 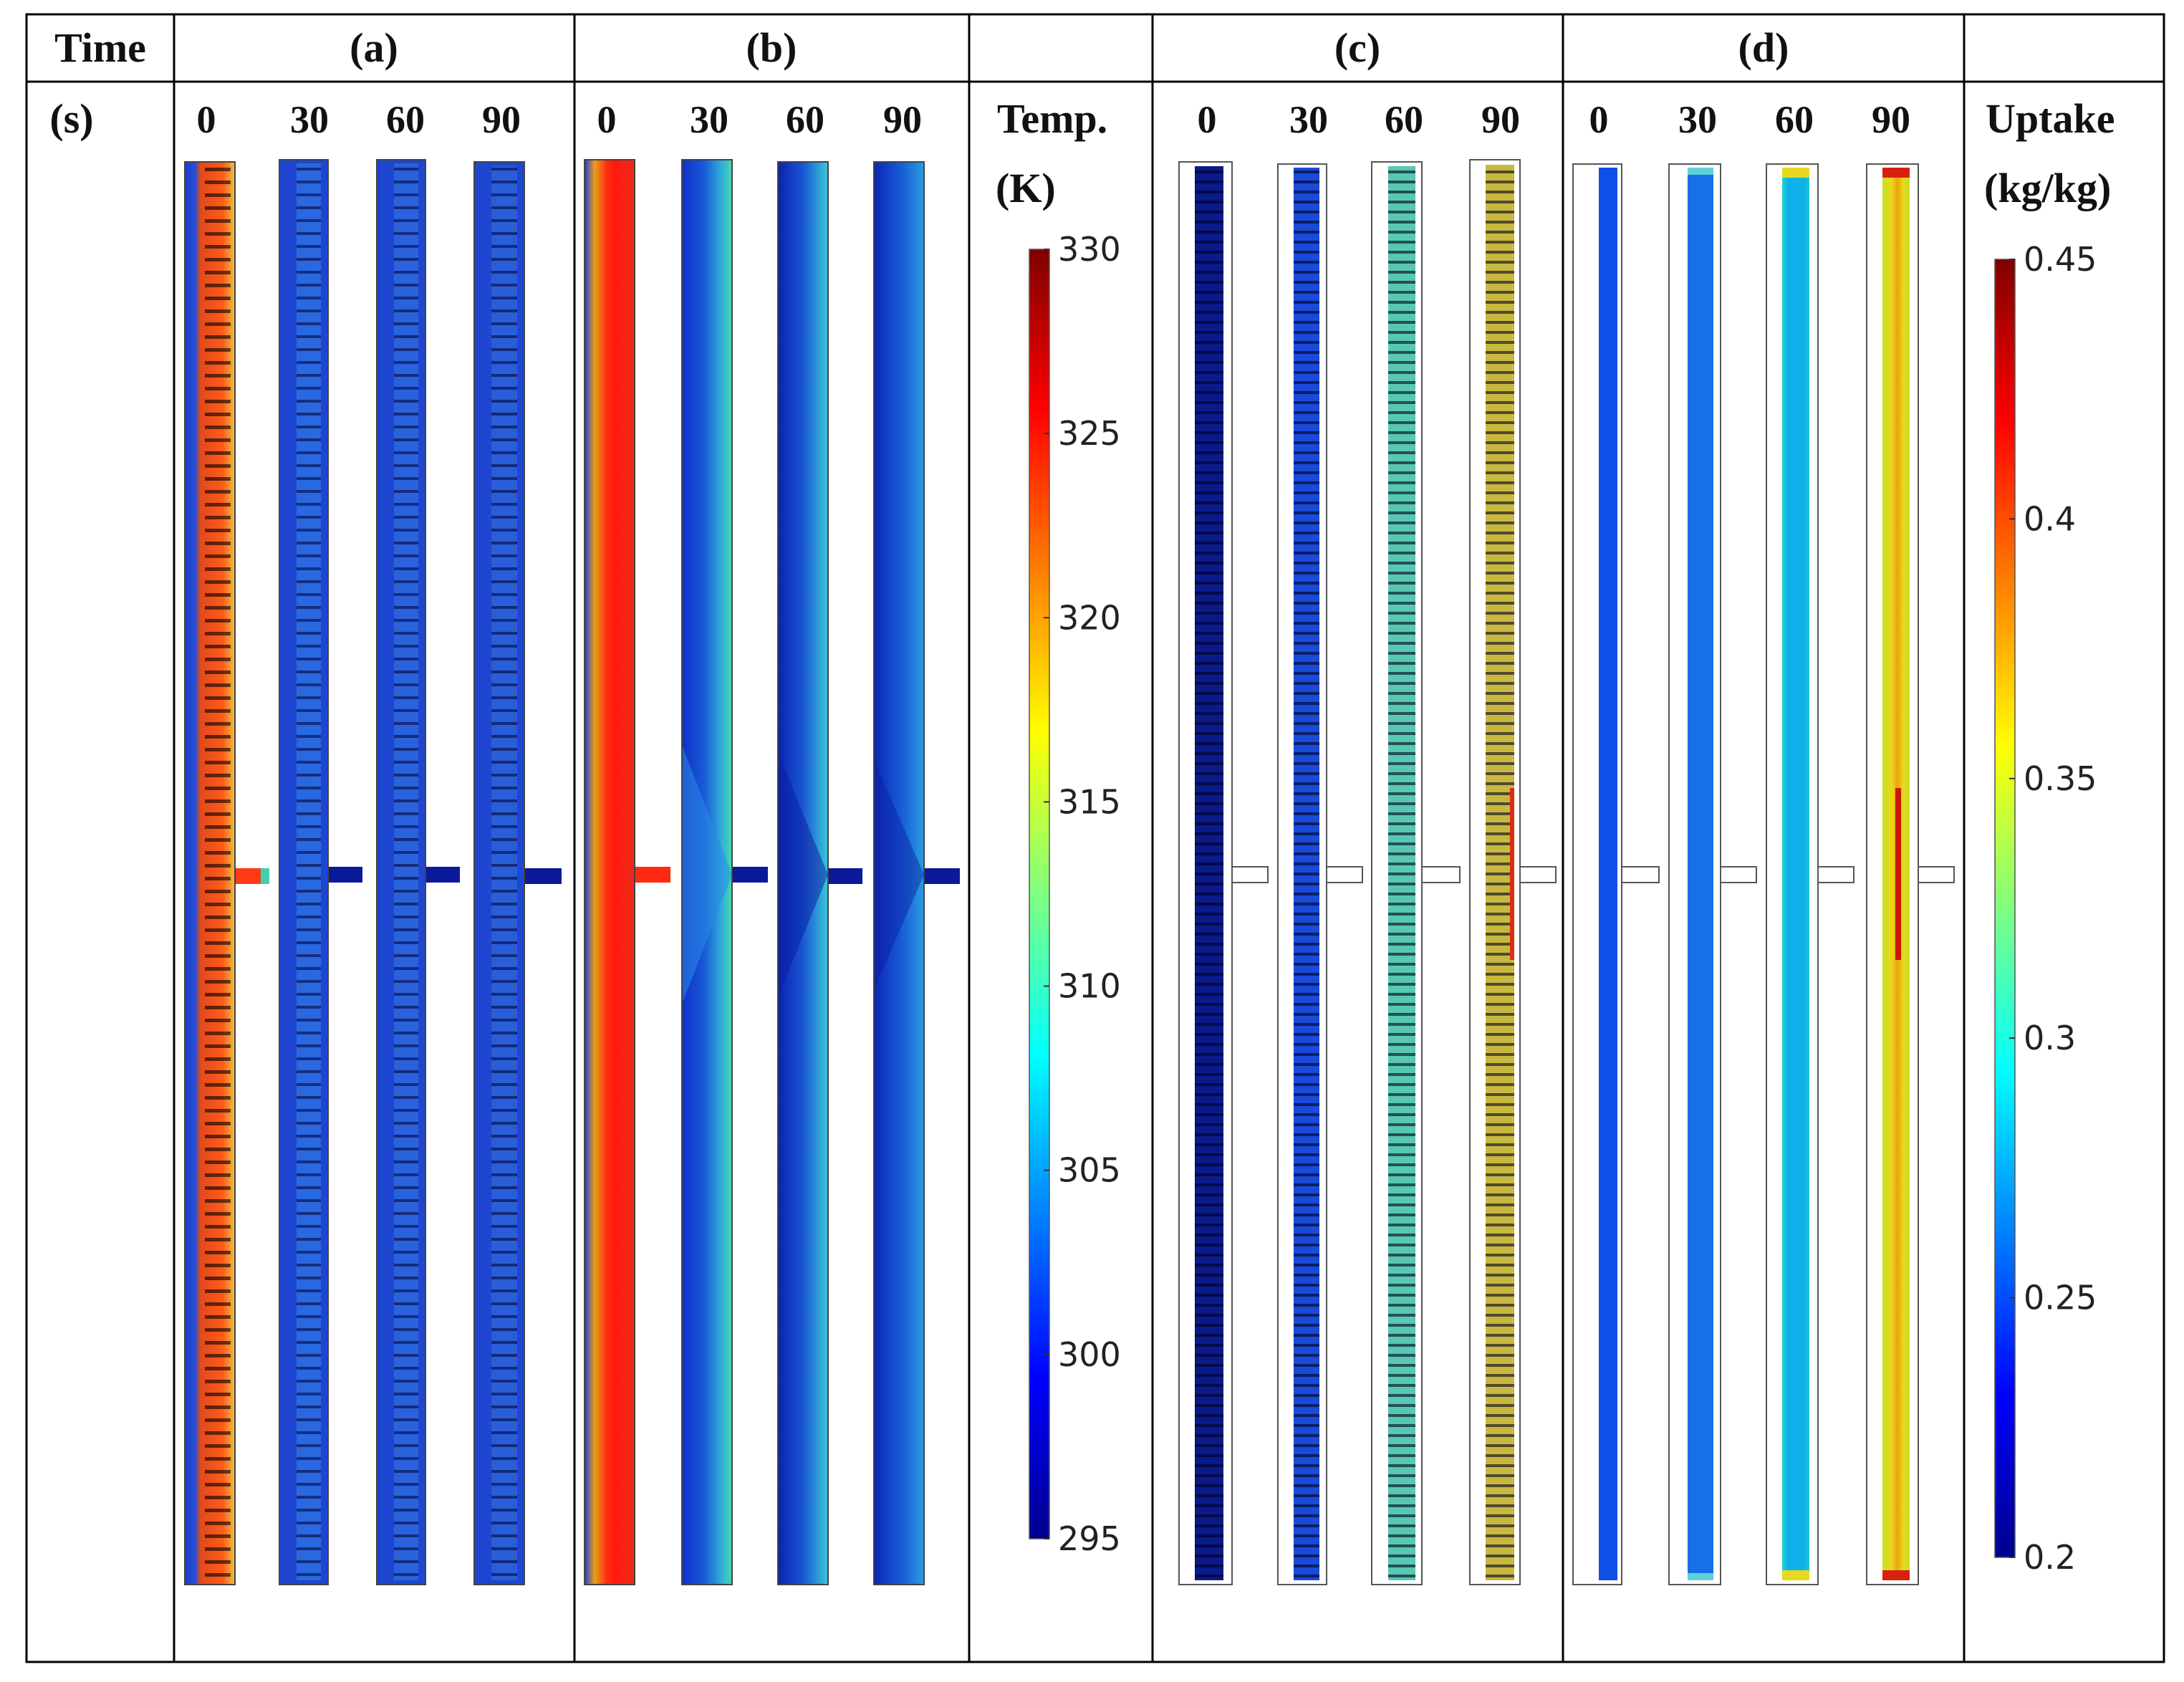 I want to click on panel-c-contours, so click(x=1367, y=872).